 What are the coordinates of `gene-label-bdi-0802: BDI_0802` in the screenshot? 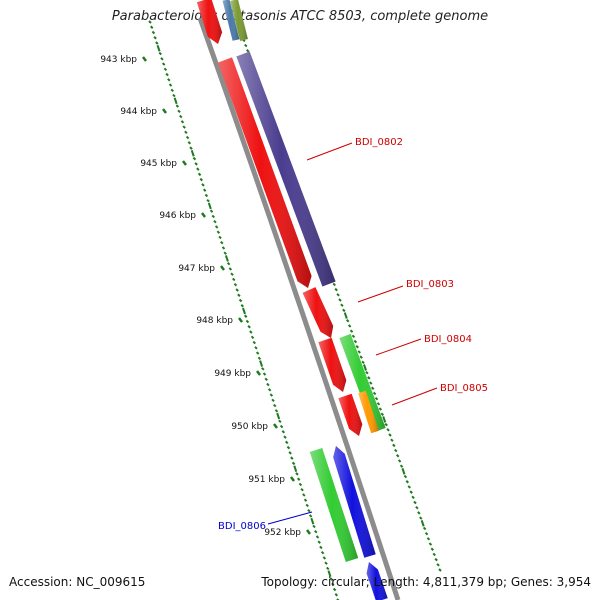 It's located at (379, 142).